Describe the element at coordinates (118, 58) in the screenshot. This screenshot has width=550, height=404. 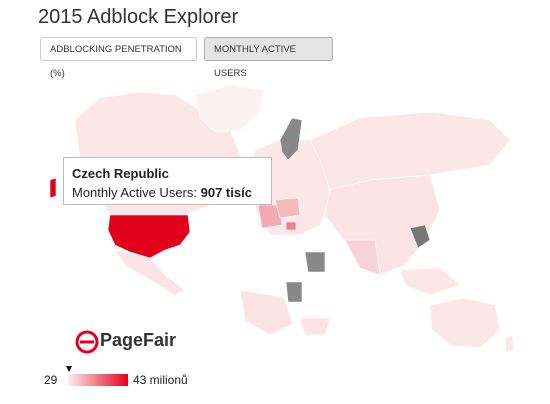
I see `tab-button: ADBLOCKING PENETRATION (%)` at that location.